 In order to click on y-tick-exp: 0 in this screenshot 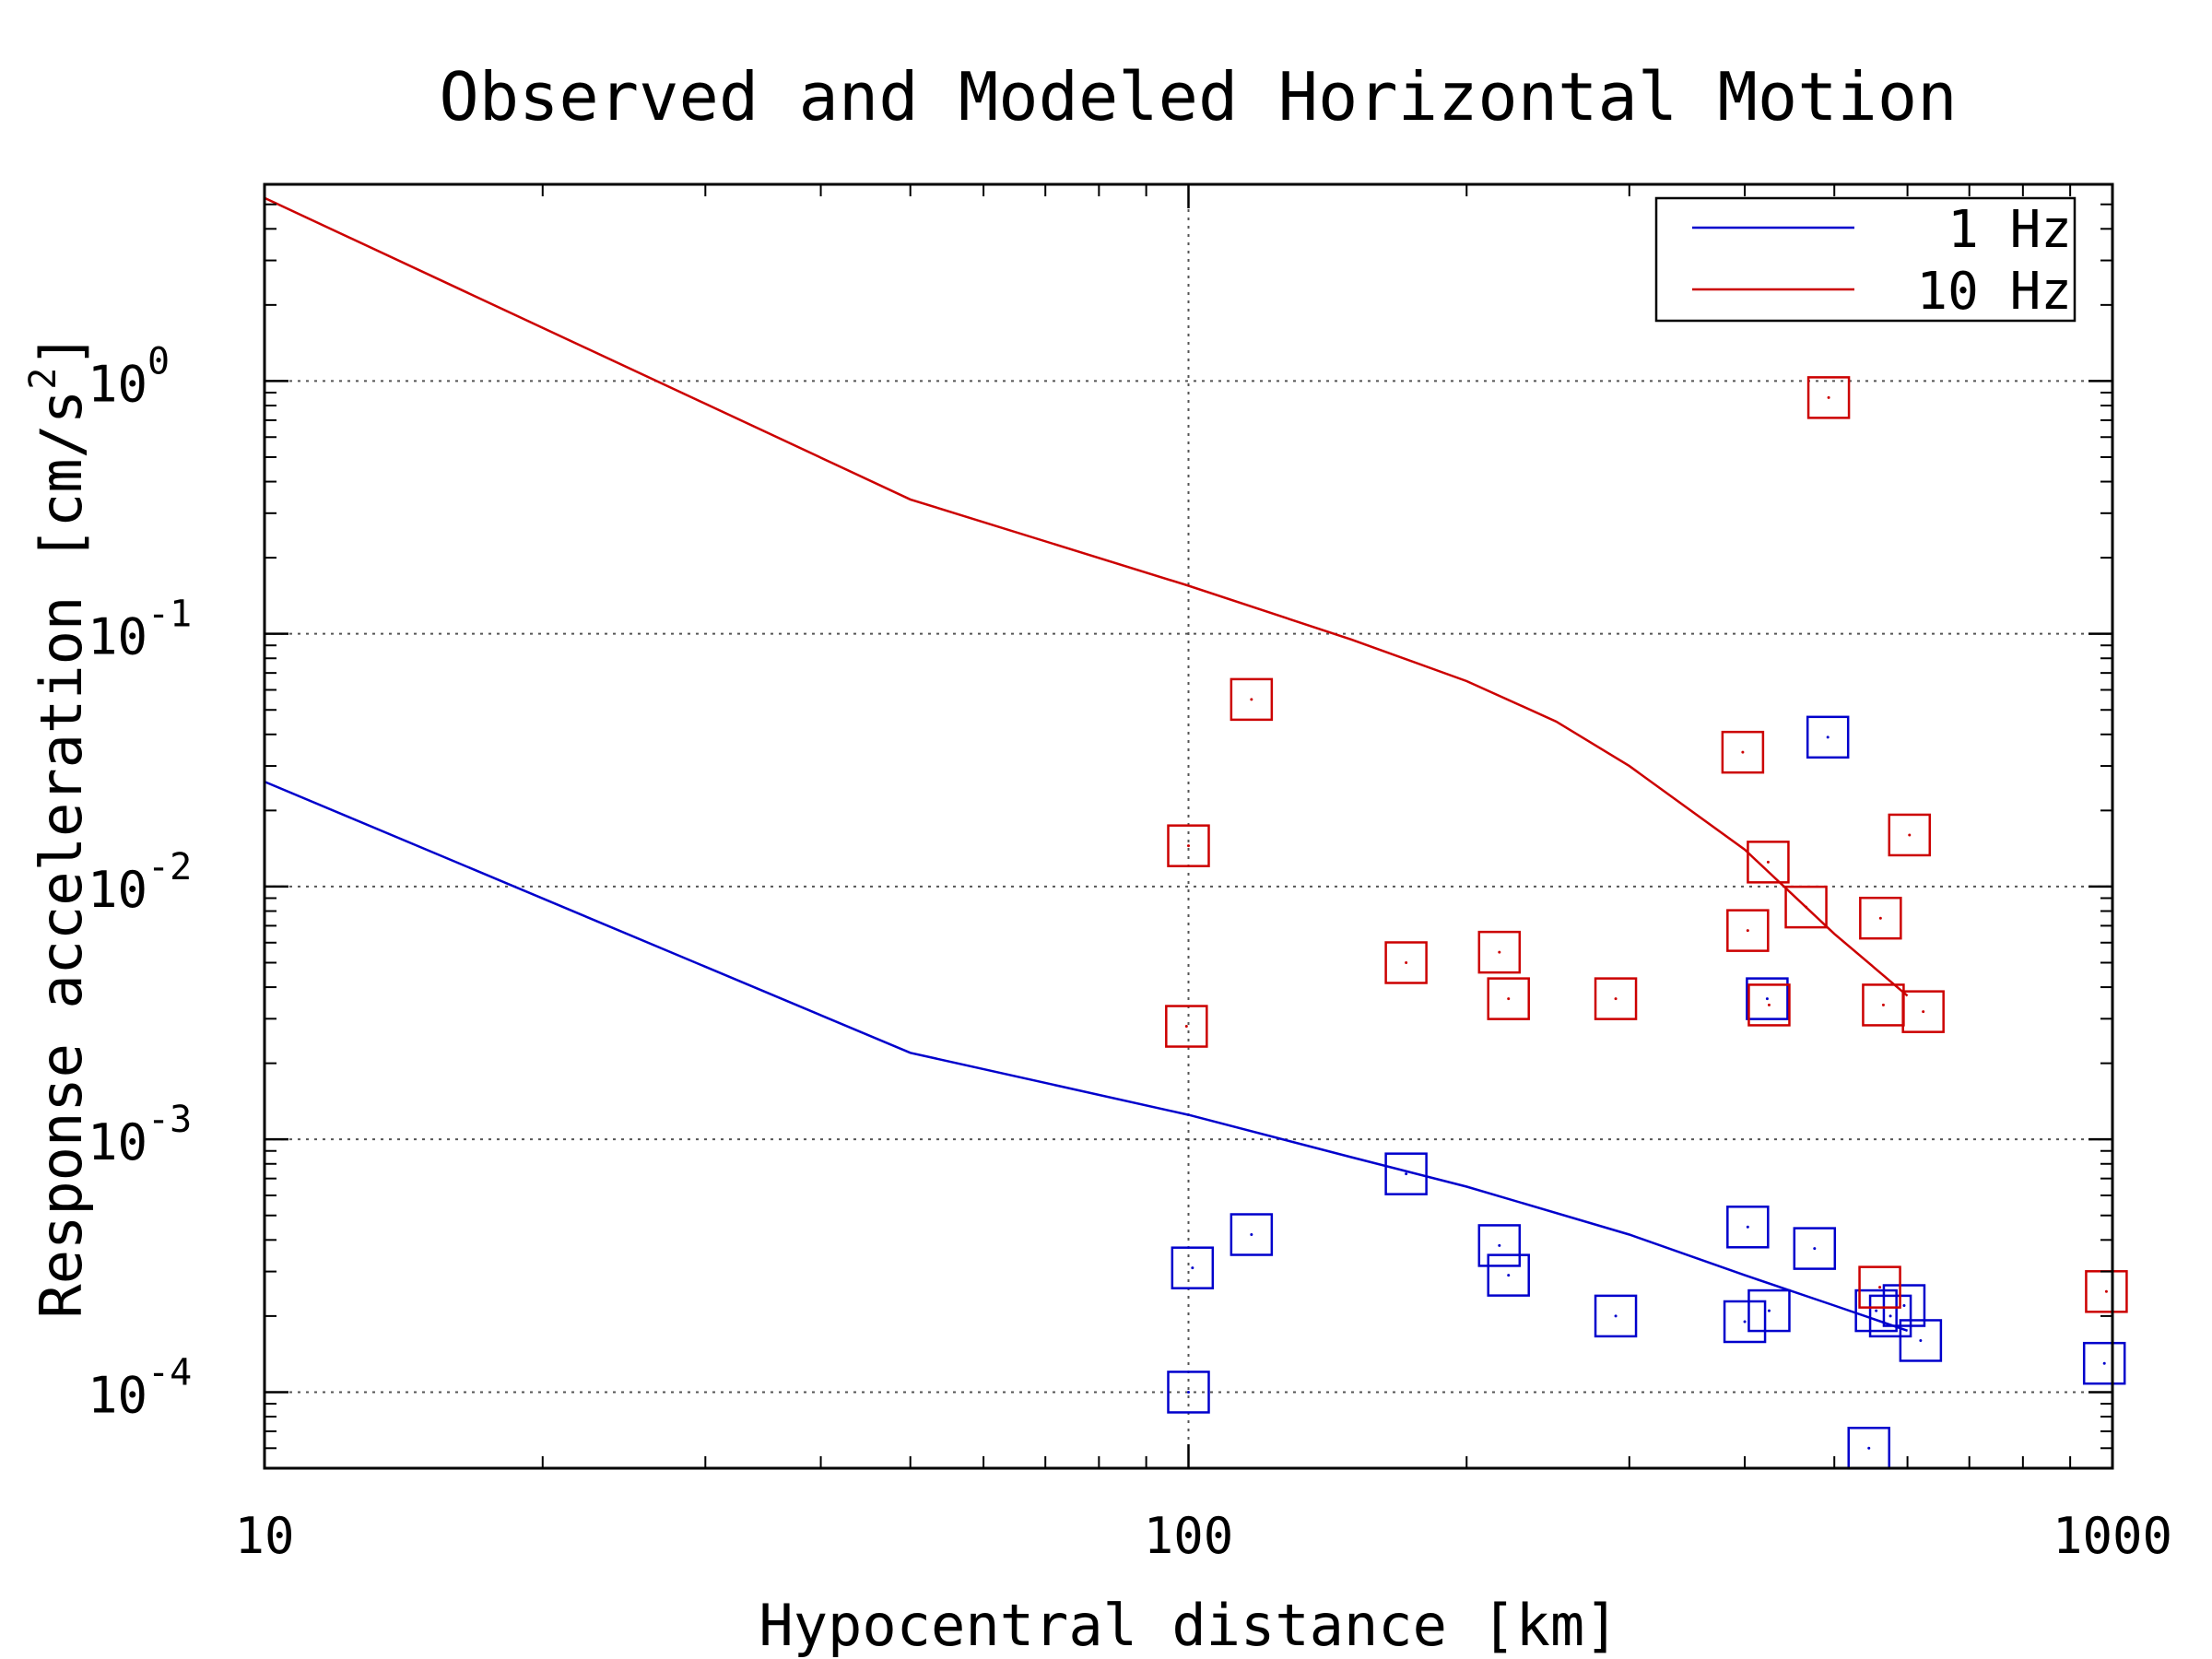, I will do `click(158, 361)`.